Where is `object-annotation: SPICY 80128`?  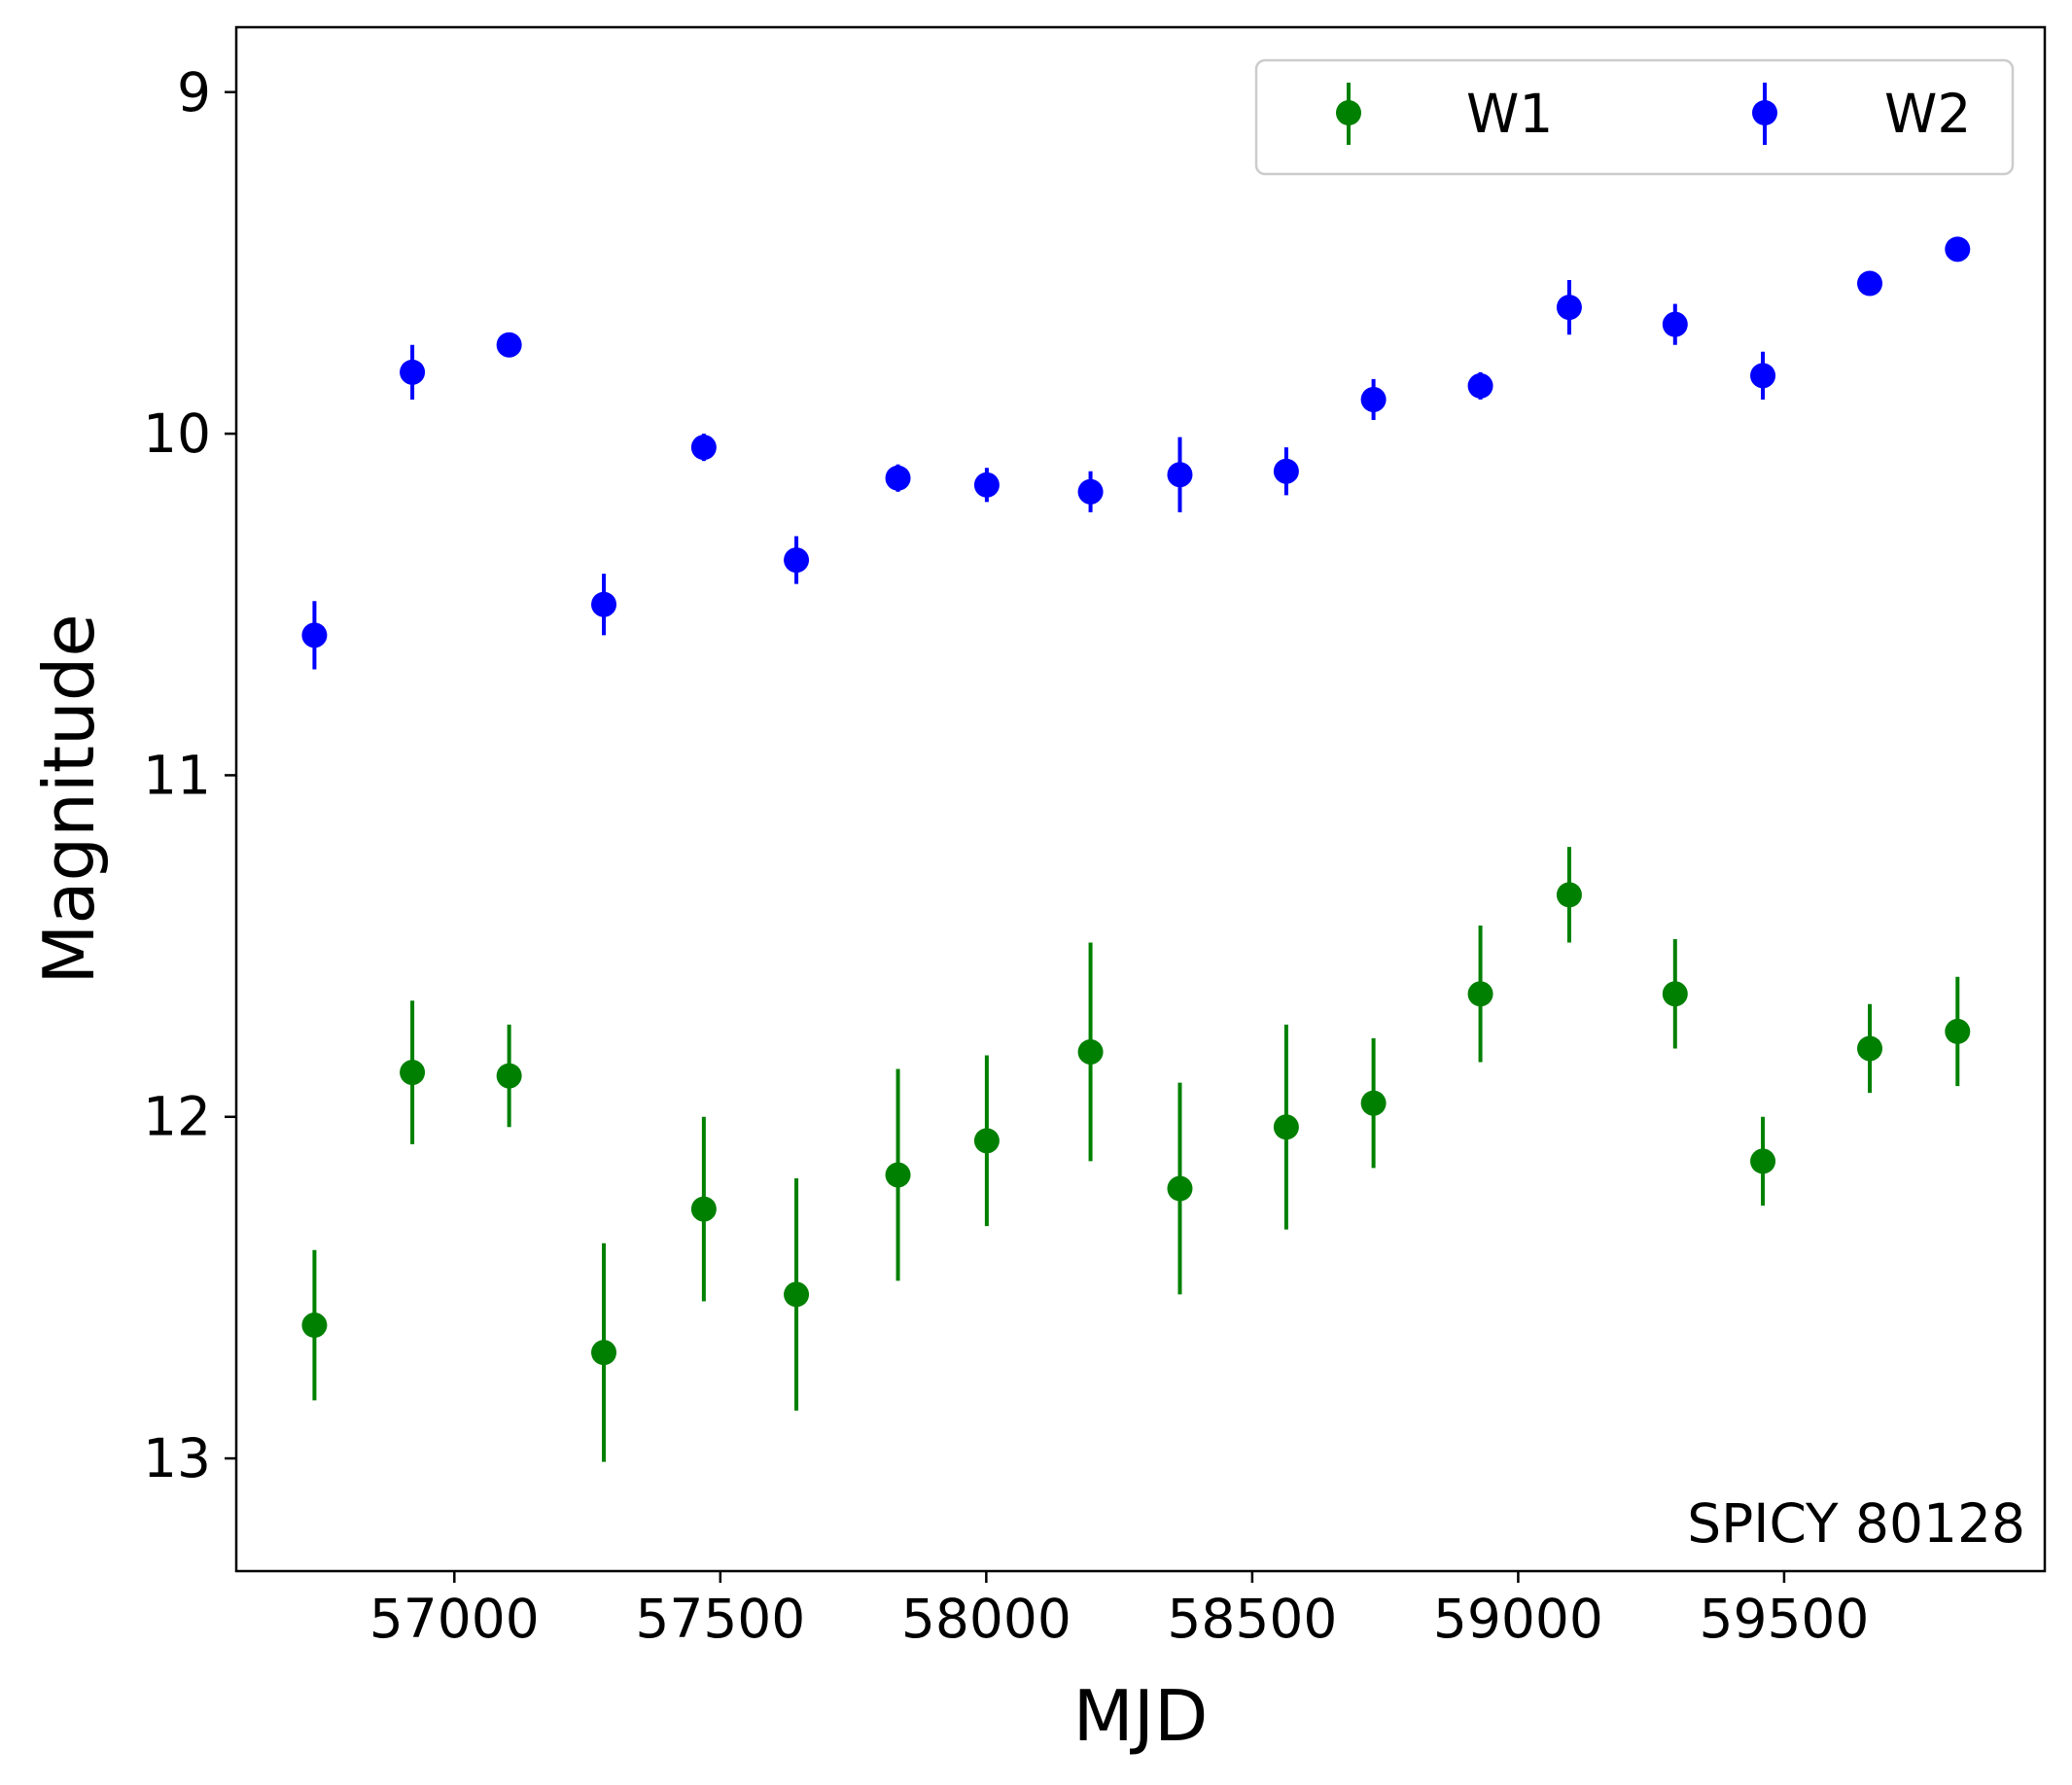
object-annotation: SPICY 80128 is located at coordinates (1856, 1523).